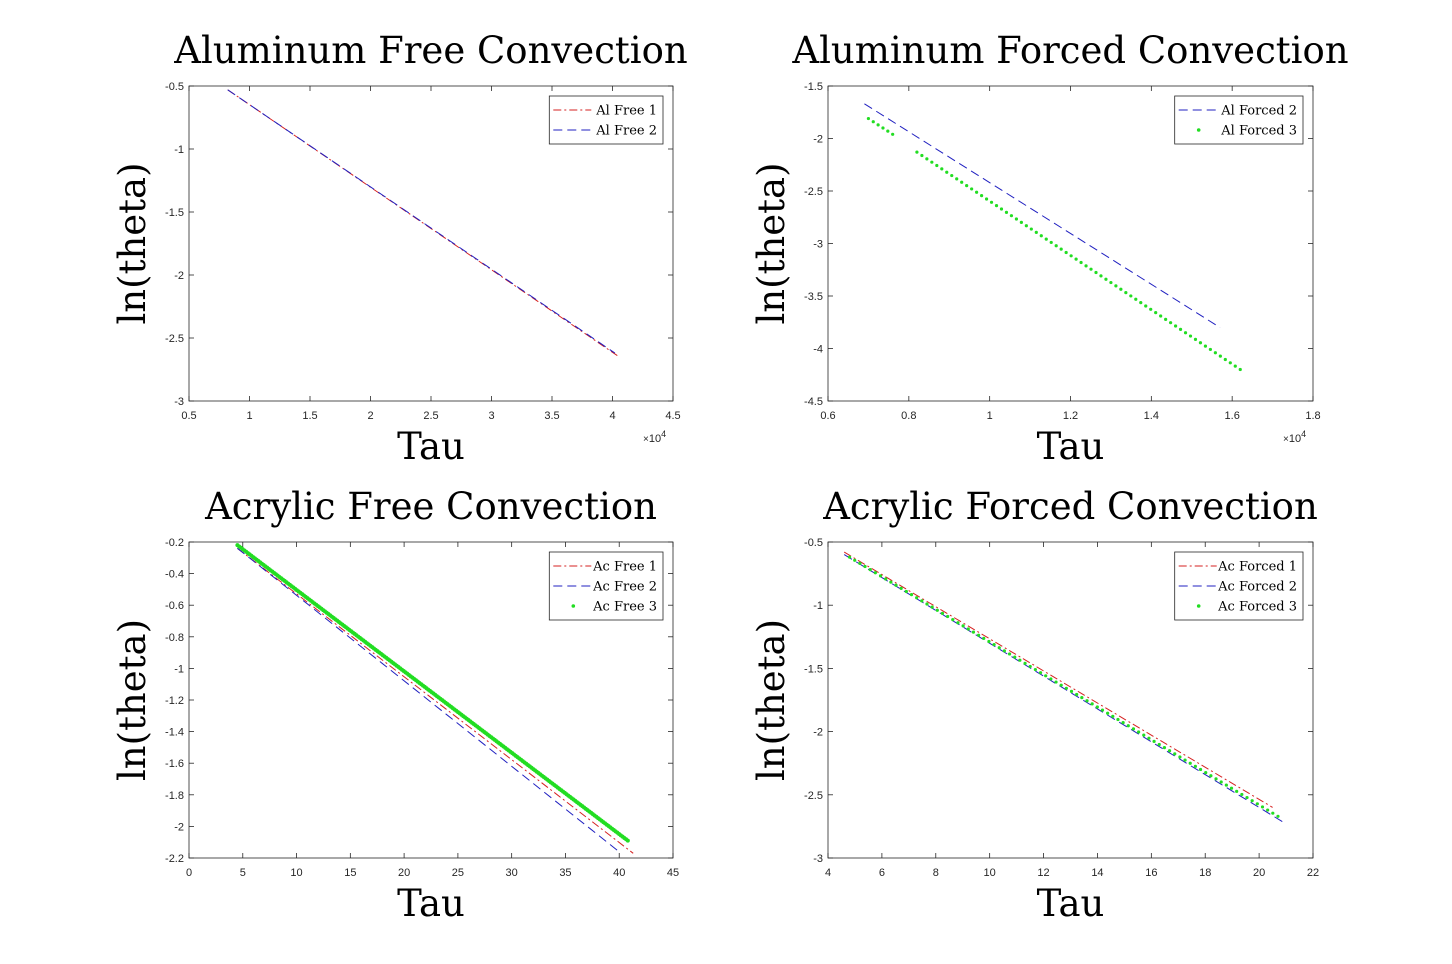 The image size is (1452, 964). Describe the element at coordinates (132, 700) in the screenshot. I see `y-axis-label: ln(theta)` at that location.